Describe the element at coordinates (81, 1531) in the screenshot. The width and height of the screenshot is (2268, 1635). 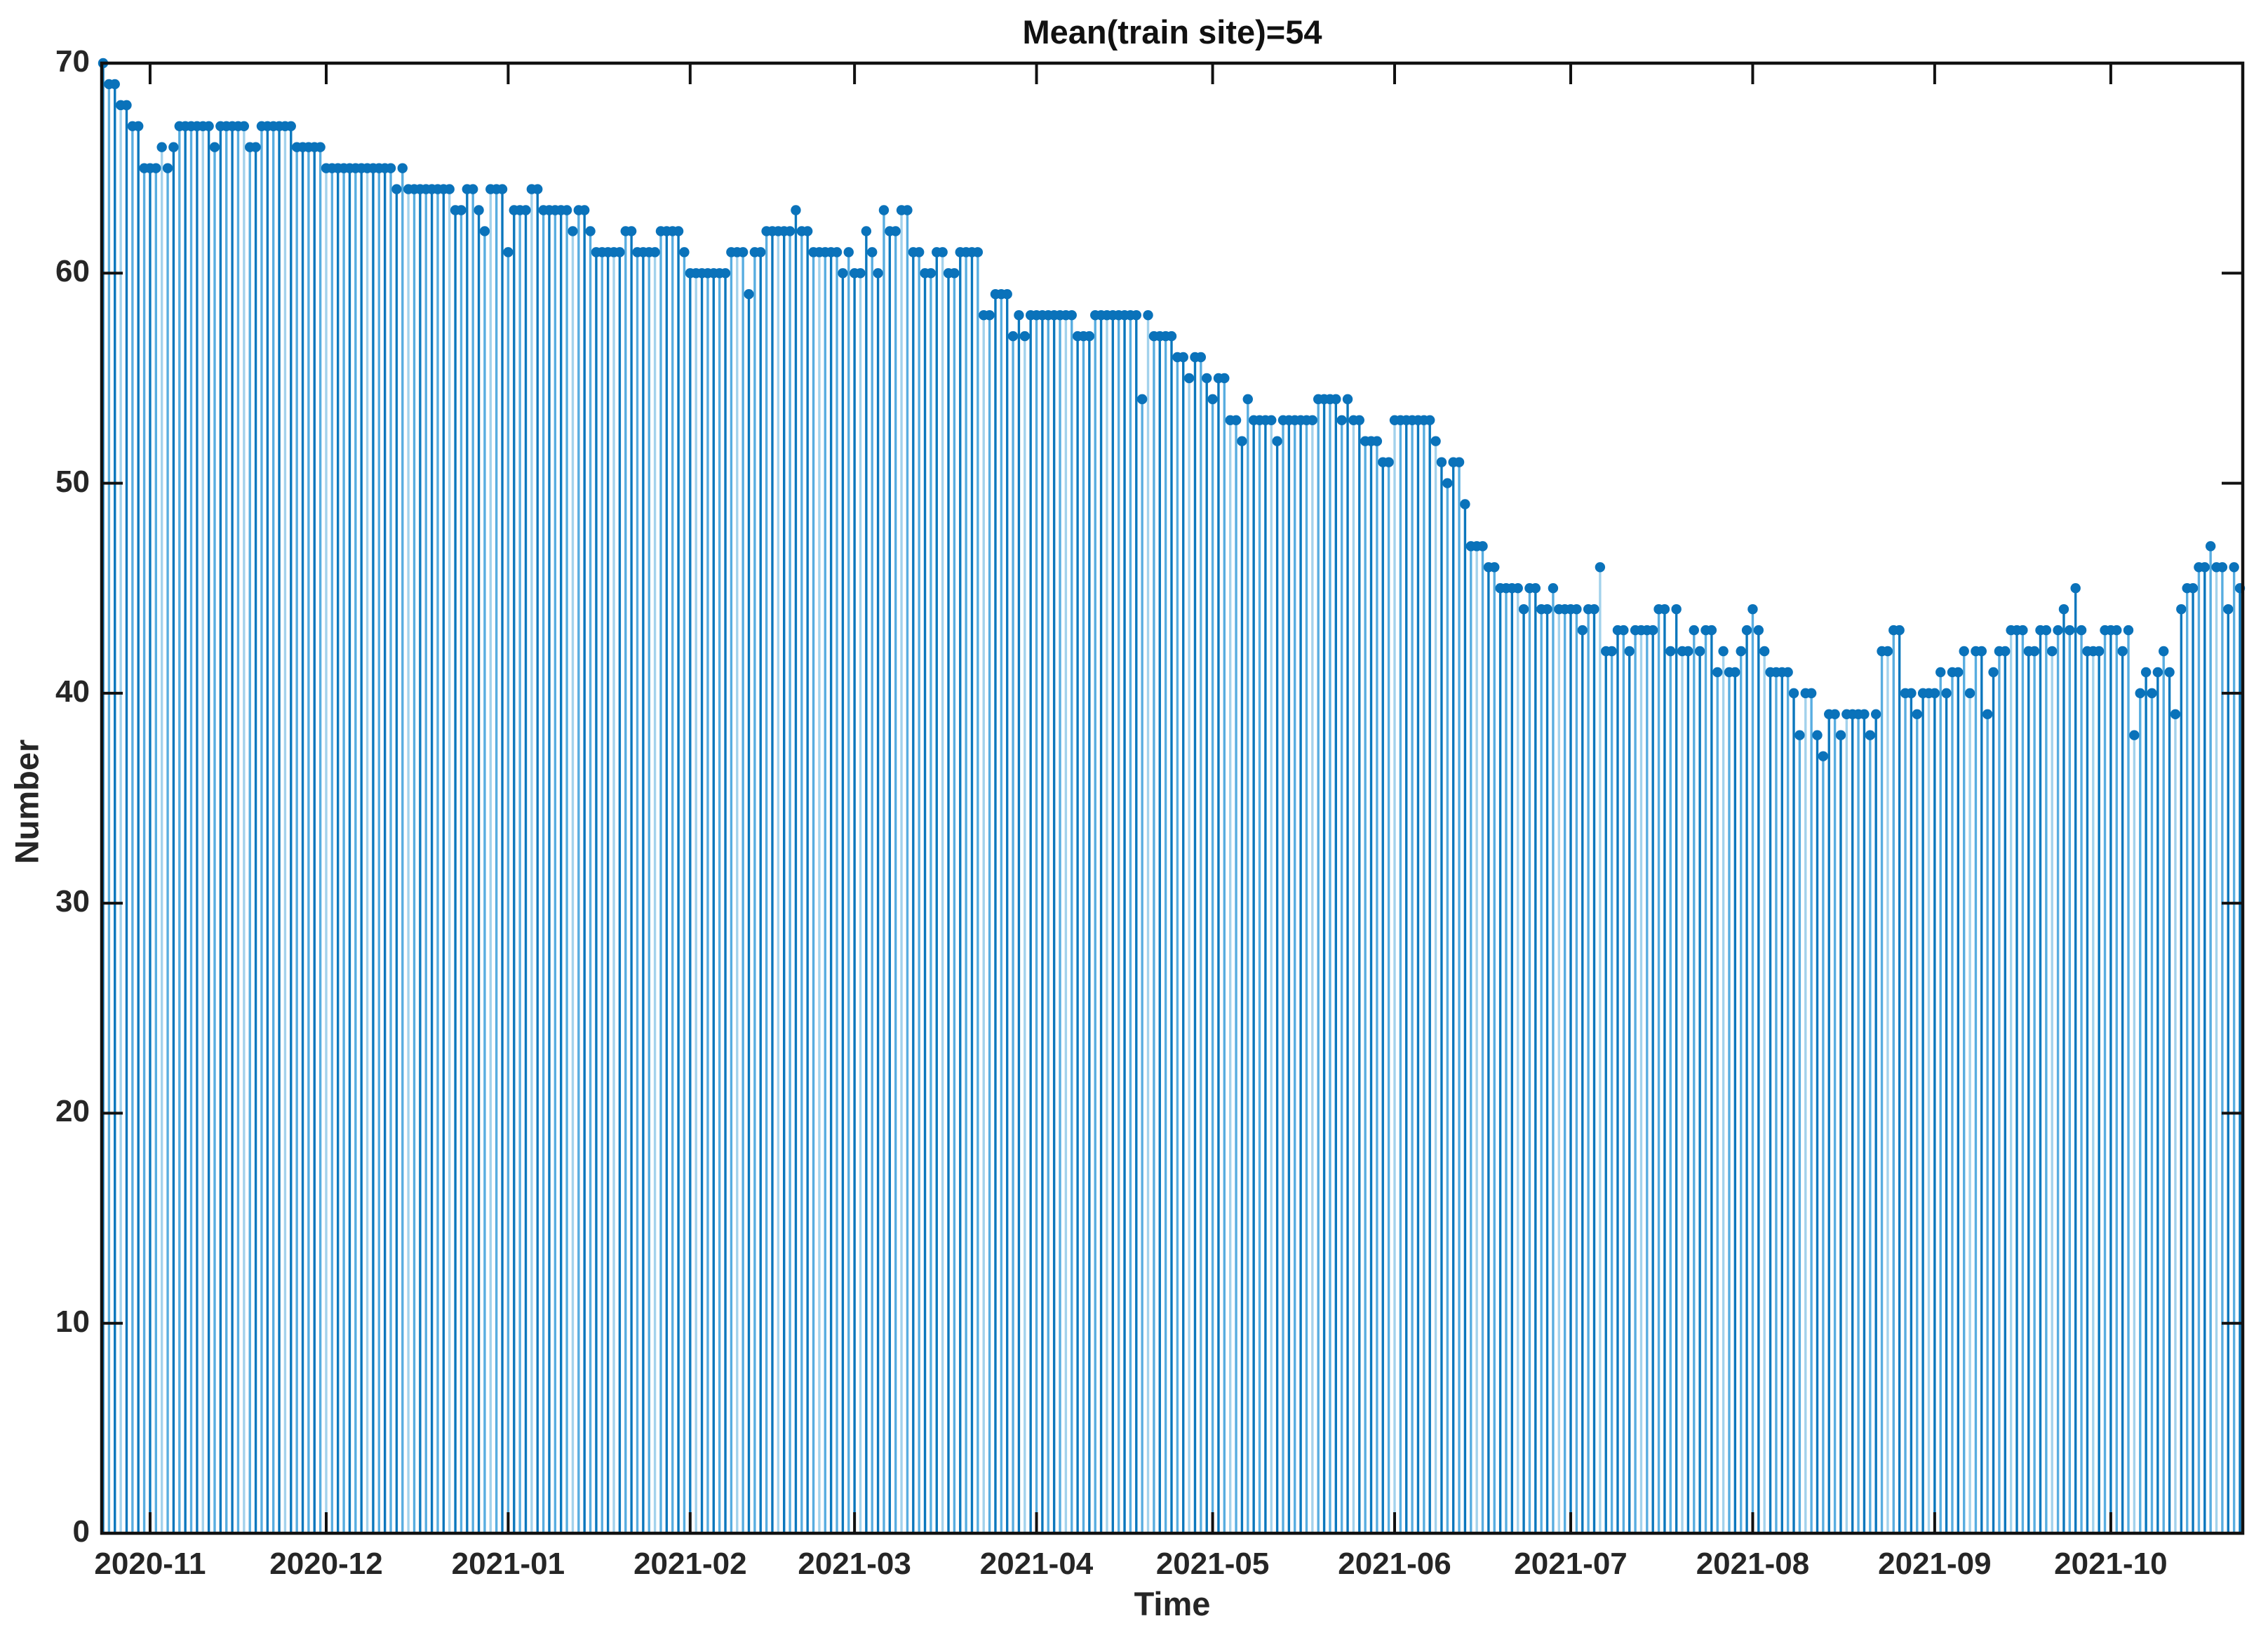
I see `y-tick-label: 0` at that location.